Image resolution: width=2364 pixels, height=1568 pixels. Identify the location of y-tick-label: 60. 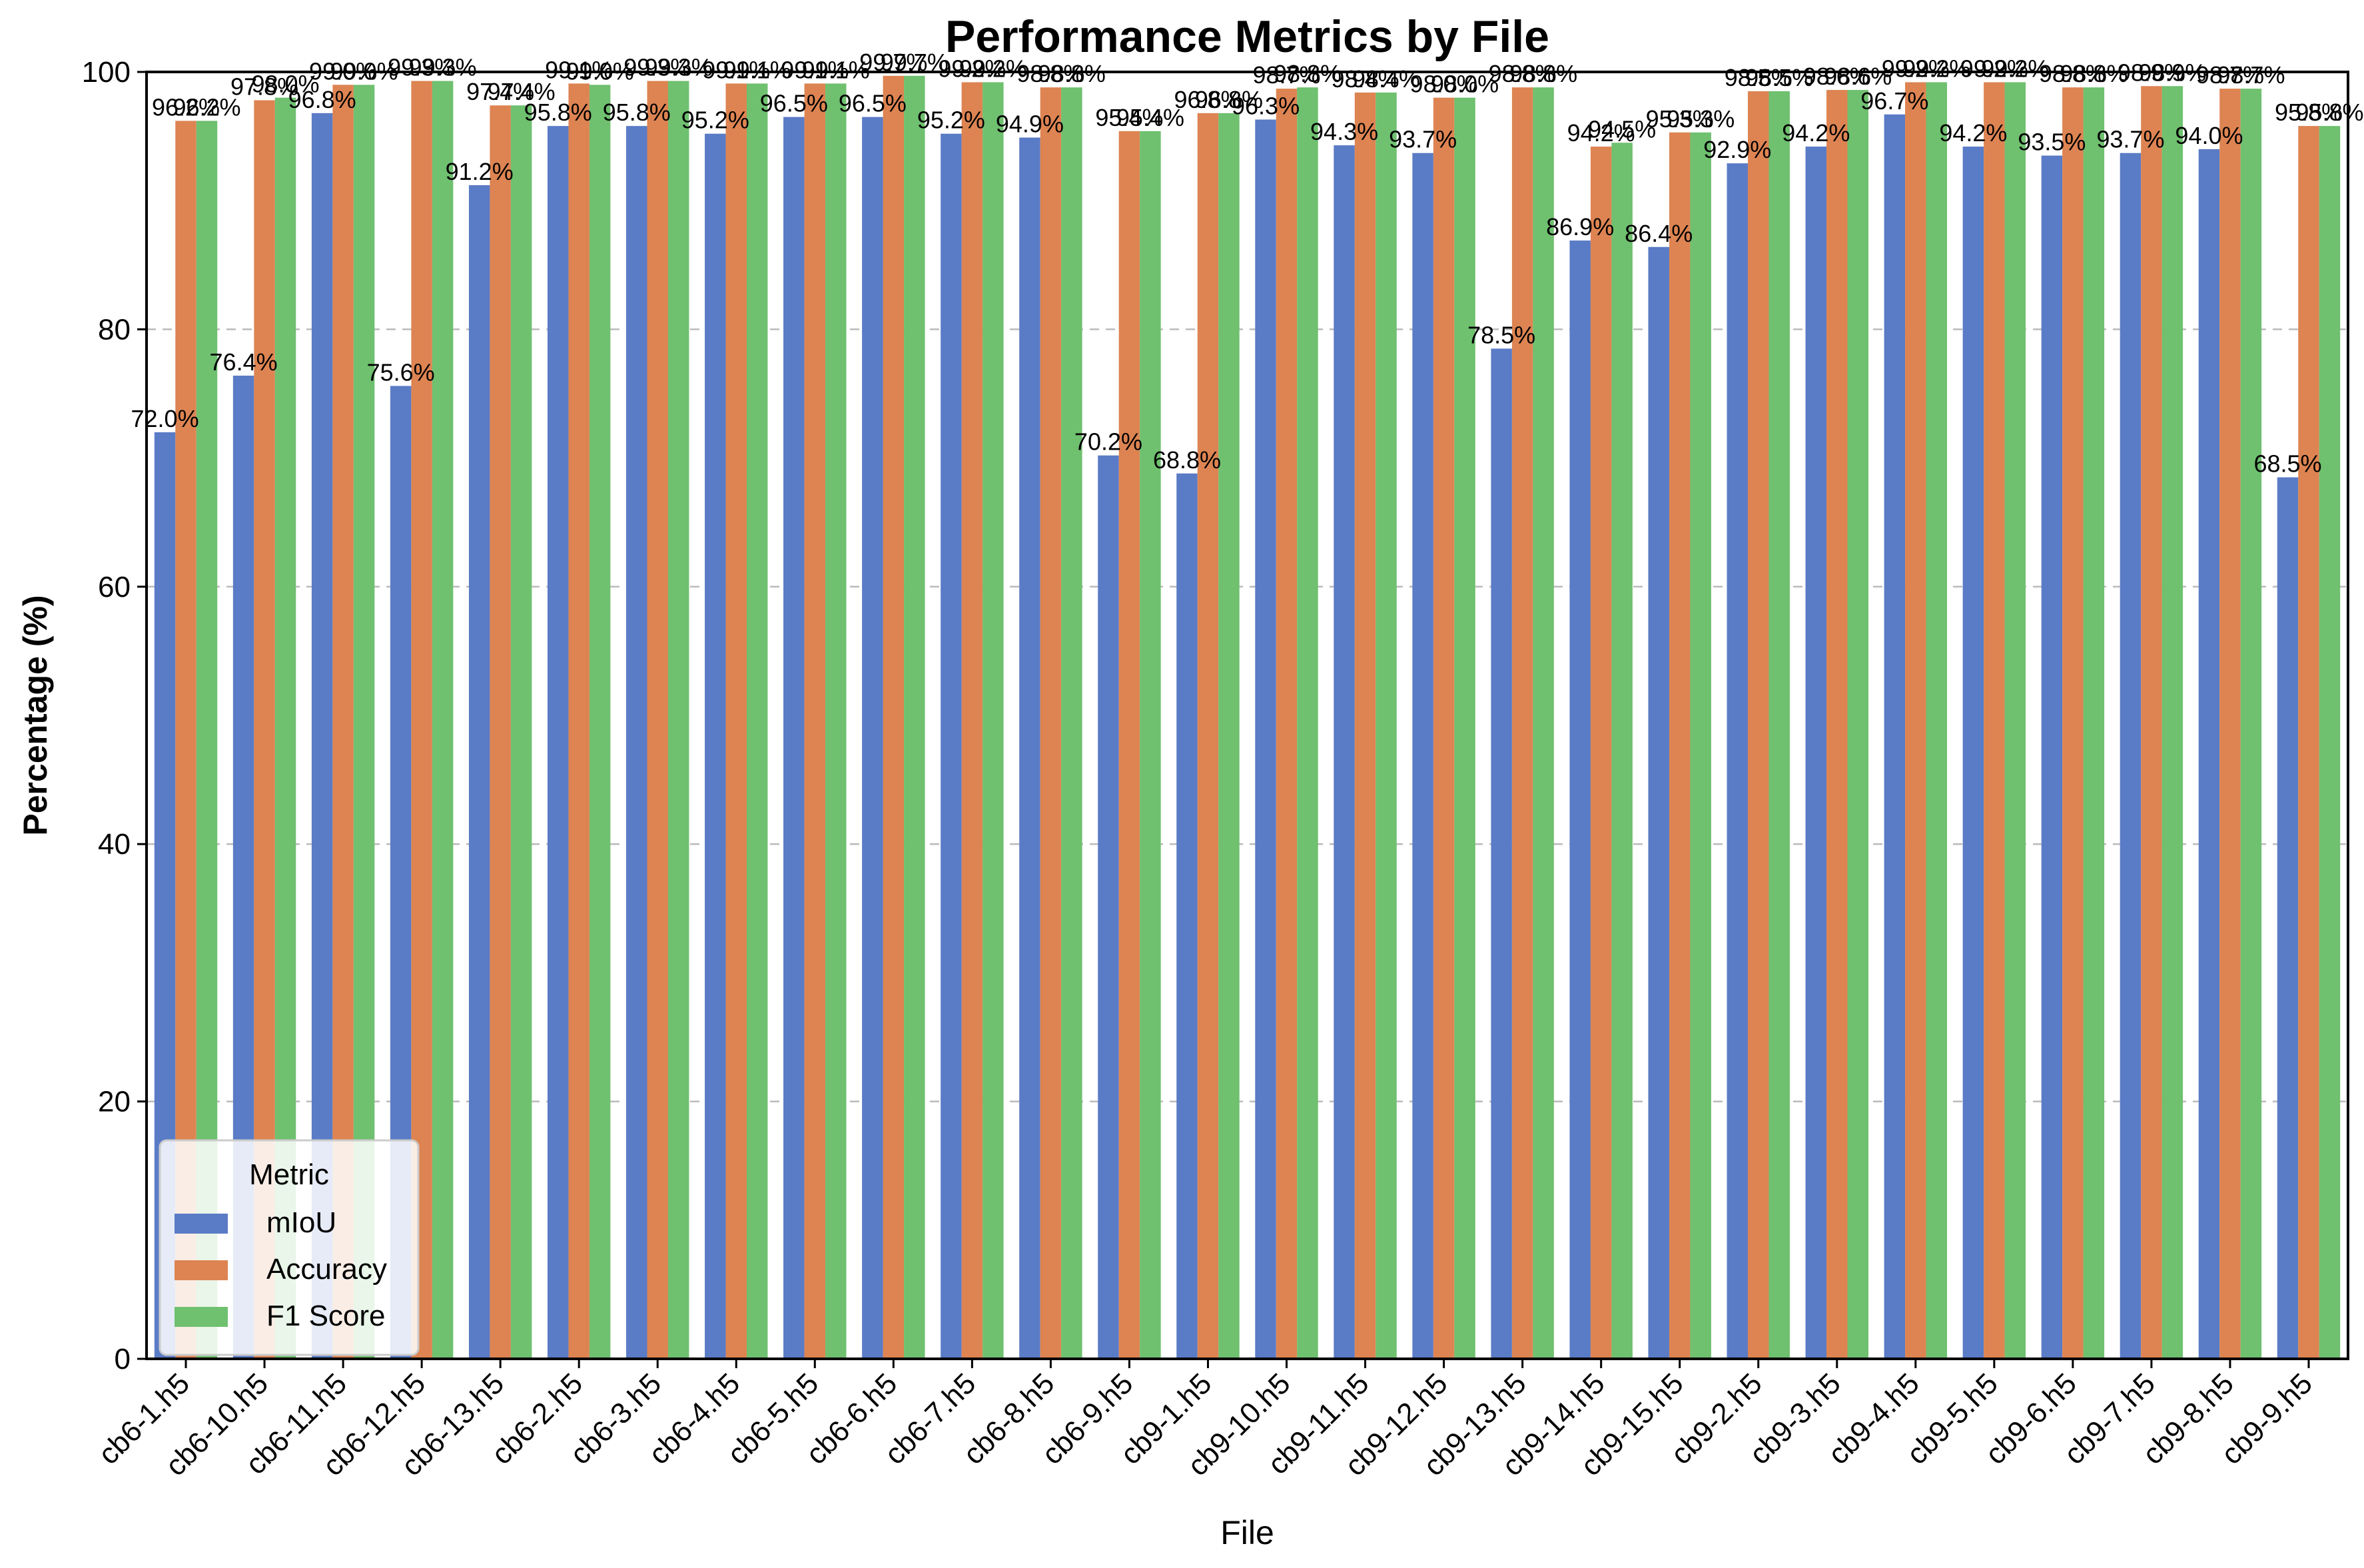
(115, 587).